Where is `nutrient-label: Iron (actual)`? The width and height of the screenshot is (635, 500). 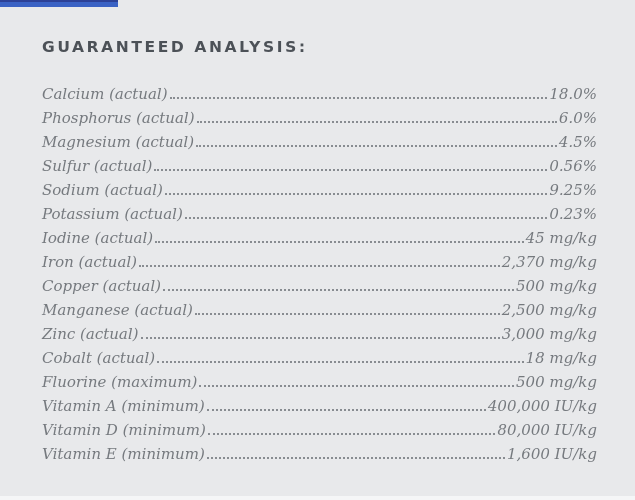
nutrient-label: Iron (actual) is located at coordinates (90, 262).